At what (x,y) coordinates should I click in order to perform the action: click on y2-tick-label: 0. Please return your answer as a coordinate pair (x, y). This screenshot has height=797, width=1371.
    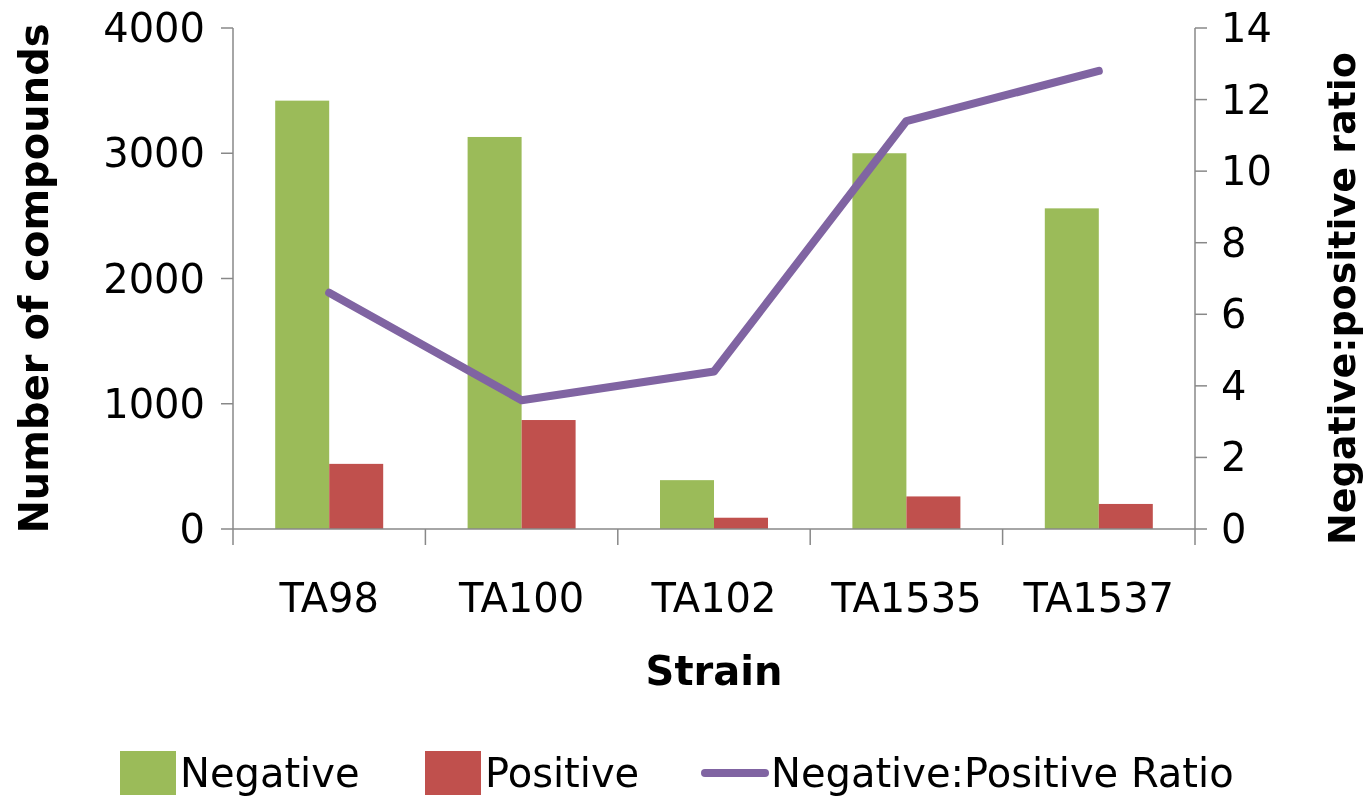
    Looking at the image, I should click on (1234, 529).